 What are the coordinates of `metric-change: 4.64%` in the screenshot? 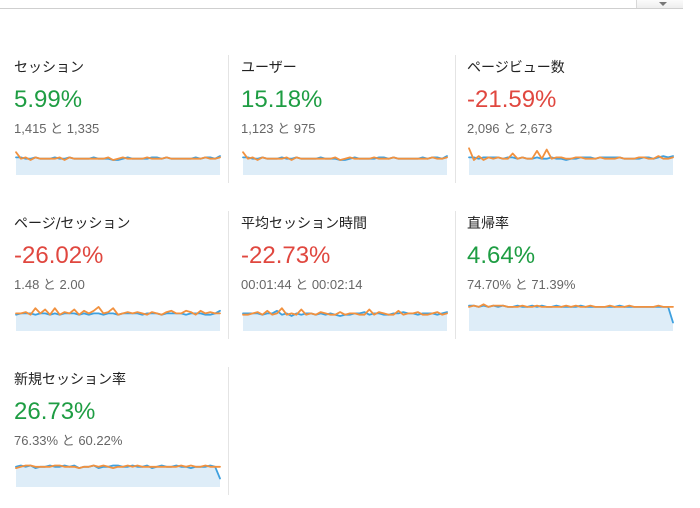 It's located at (501, 255).